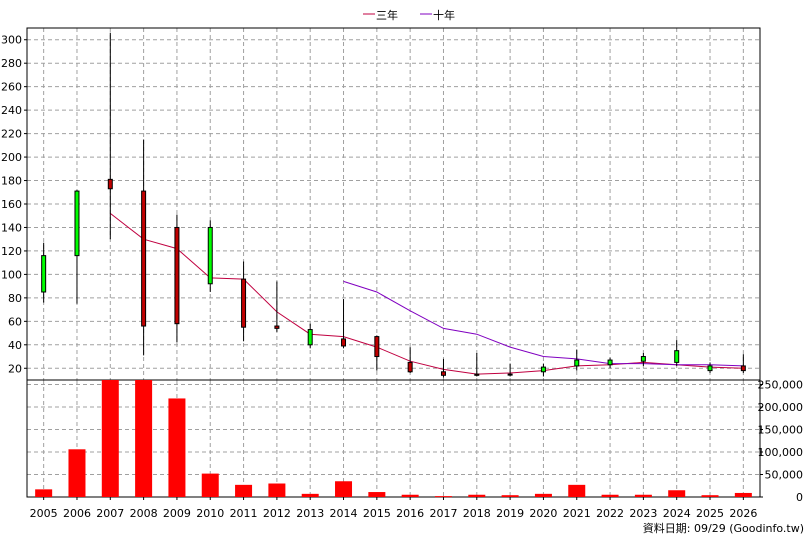 The image size is (808, 540). I want to click on candle-2019, so click(510, 370).